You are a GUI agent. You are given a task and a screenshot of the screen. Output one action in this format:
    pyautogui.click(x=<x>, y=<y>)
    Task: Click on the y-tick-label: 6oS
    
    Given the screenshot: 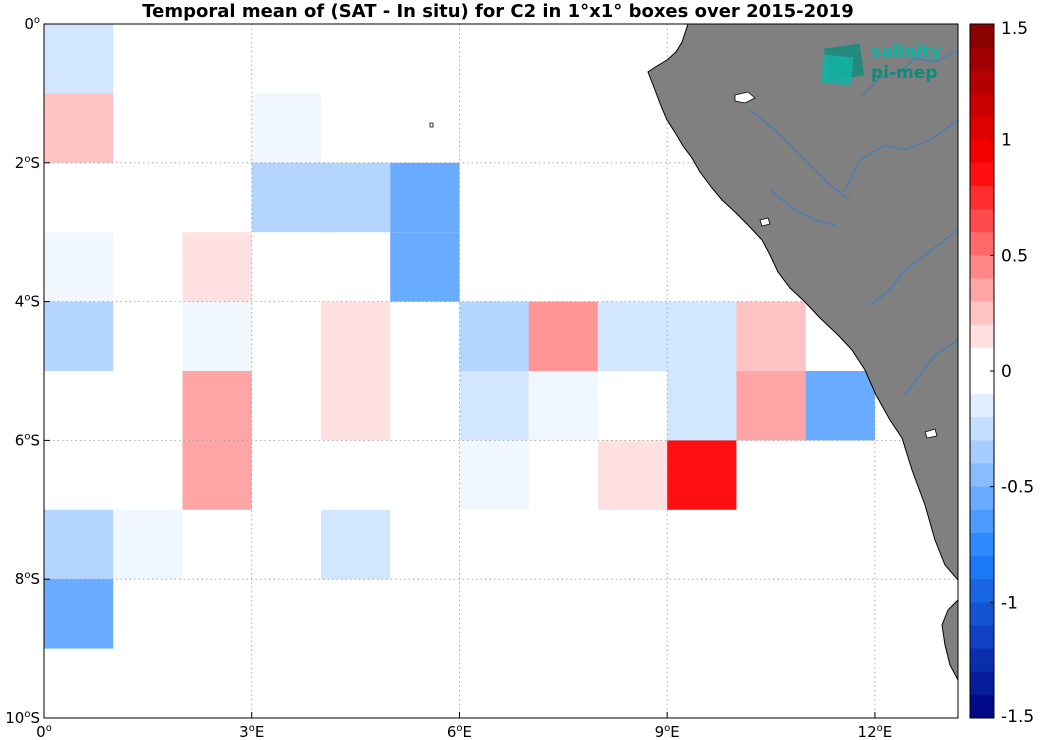 What is the action you would take?
    pyautogui.click(x=27, y=440)
    